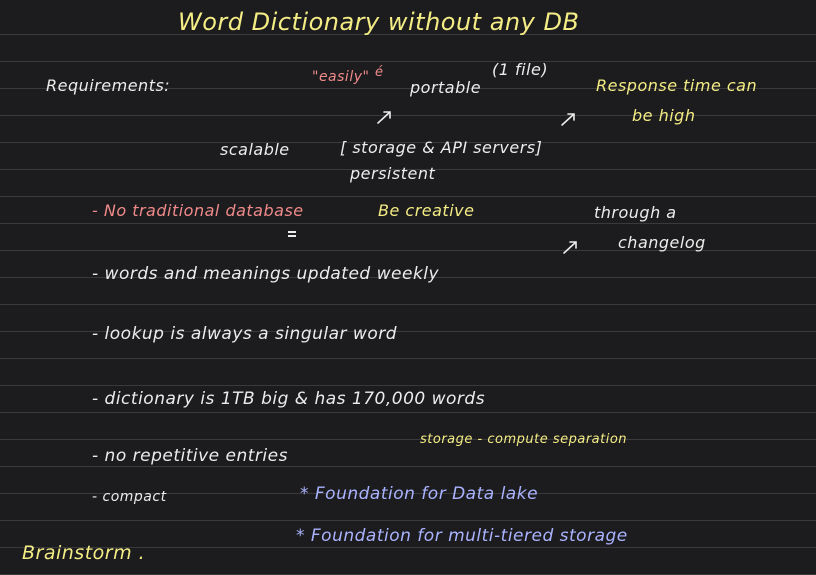 The height and width of the screenshot is (575, 816). Describe the element at coordinates (255, 149) in the screenshot. I see `scalable-label: scalable` at that location.